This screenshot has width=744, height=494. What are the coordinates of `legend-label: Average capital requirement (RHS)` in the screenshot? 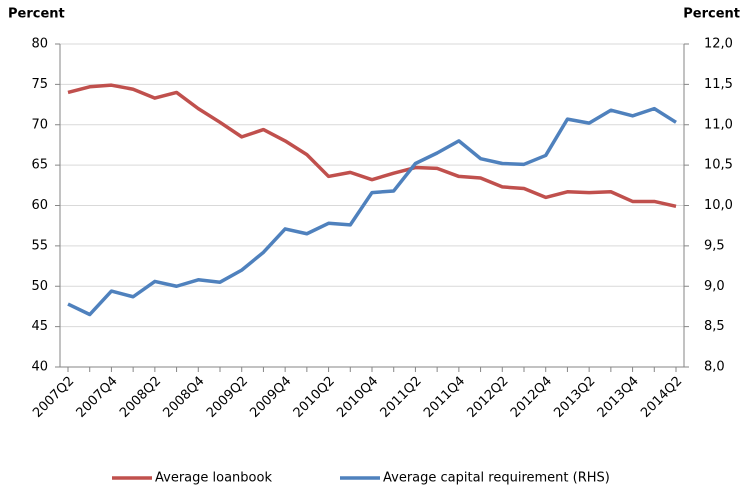 It's located at (496, 478).